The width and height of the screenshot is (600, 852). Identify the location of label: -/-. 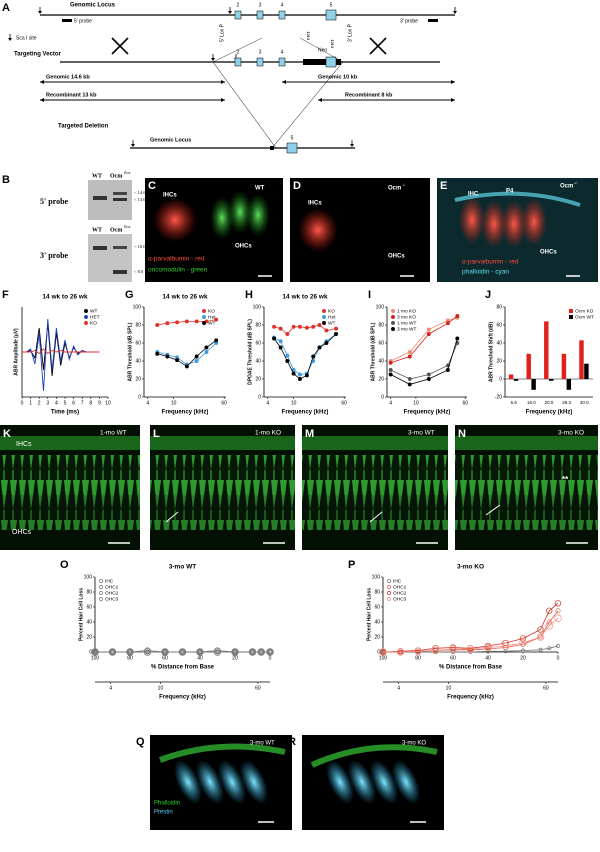
(576, 182).